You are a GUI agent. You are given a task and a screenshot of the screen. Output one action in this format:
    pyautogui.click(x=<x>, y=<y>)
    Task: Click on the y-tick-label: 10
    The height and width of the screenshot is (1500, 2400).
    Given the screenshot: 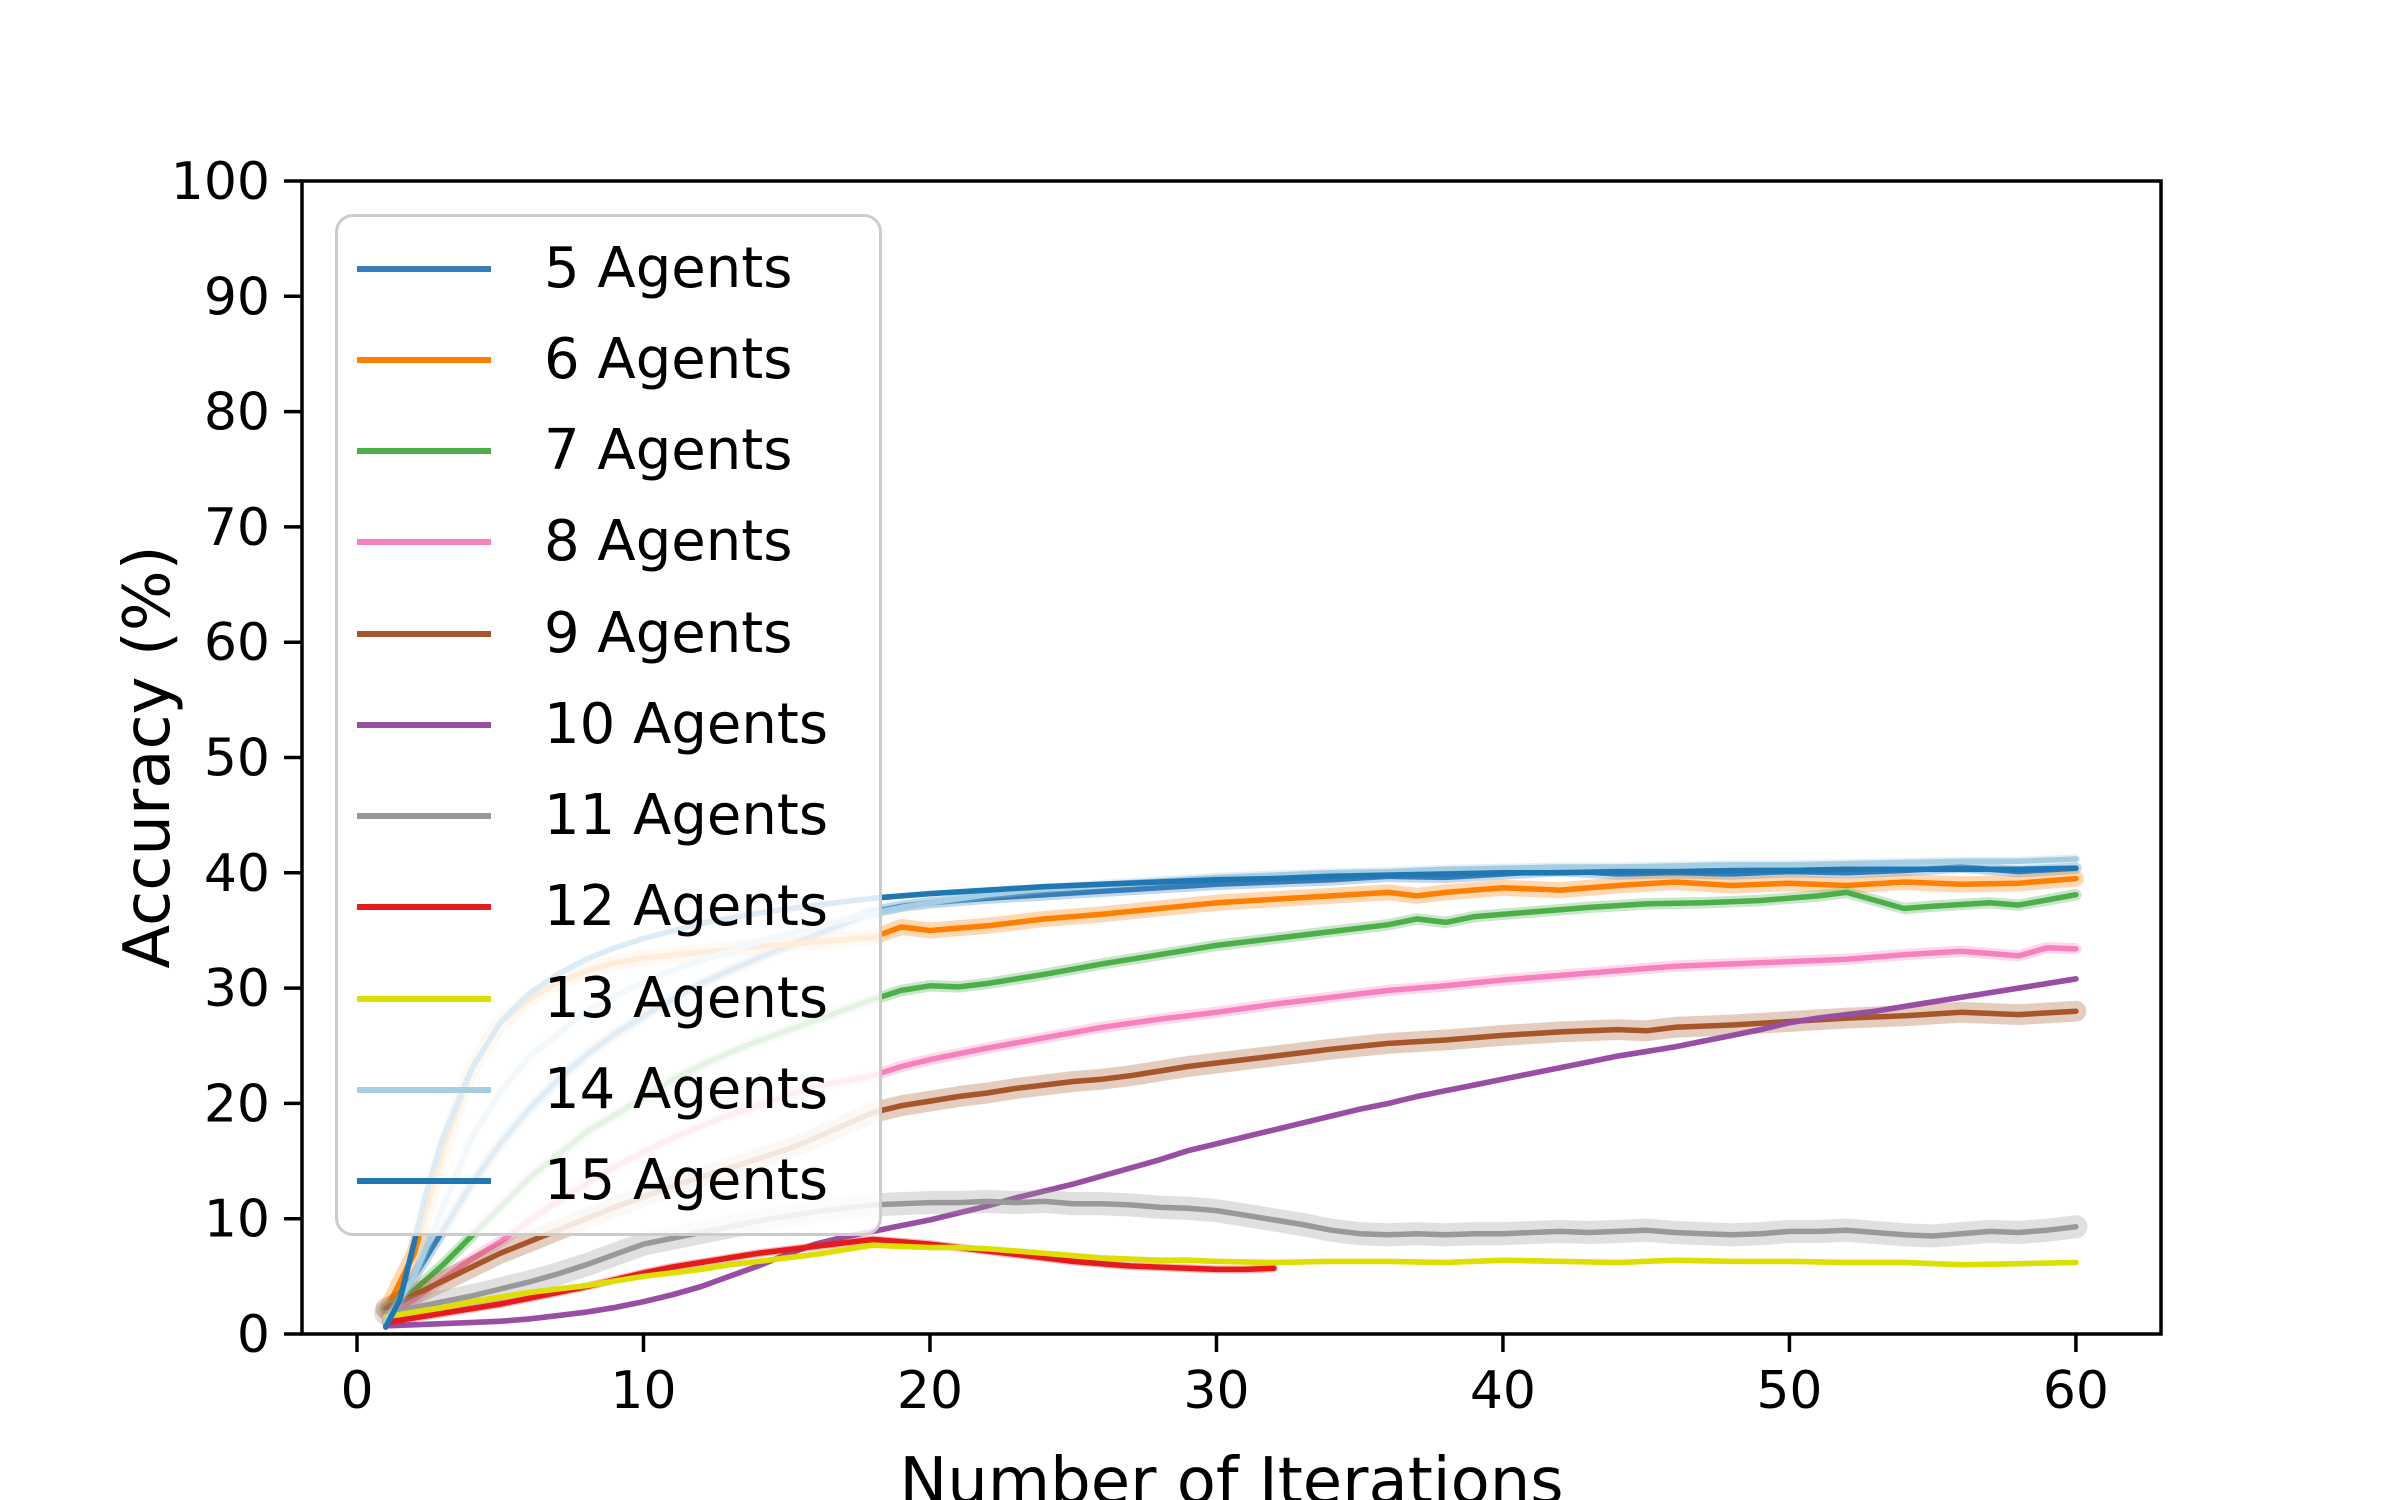 What is the action you would take?
    pyautogui.click(x=237, y=1220)
    